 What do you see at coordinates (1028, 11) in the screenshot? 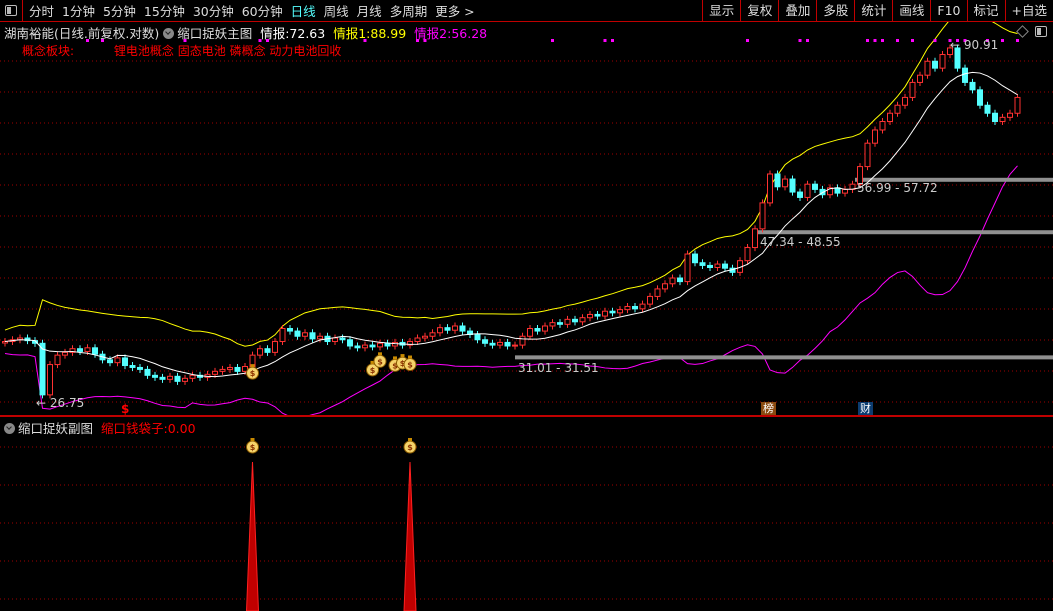
I see `toolbar-button: +自选` at bounding box center [1028, 11].